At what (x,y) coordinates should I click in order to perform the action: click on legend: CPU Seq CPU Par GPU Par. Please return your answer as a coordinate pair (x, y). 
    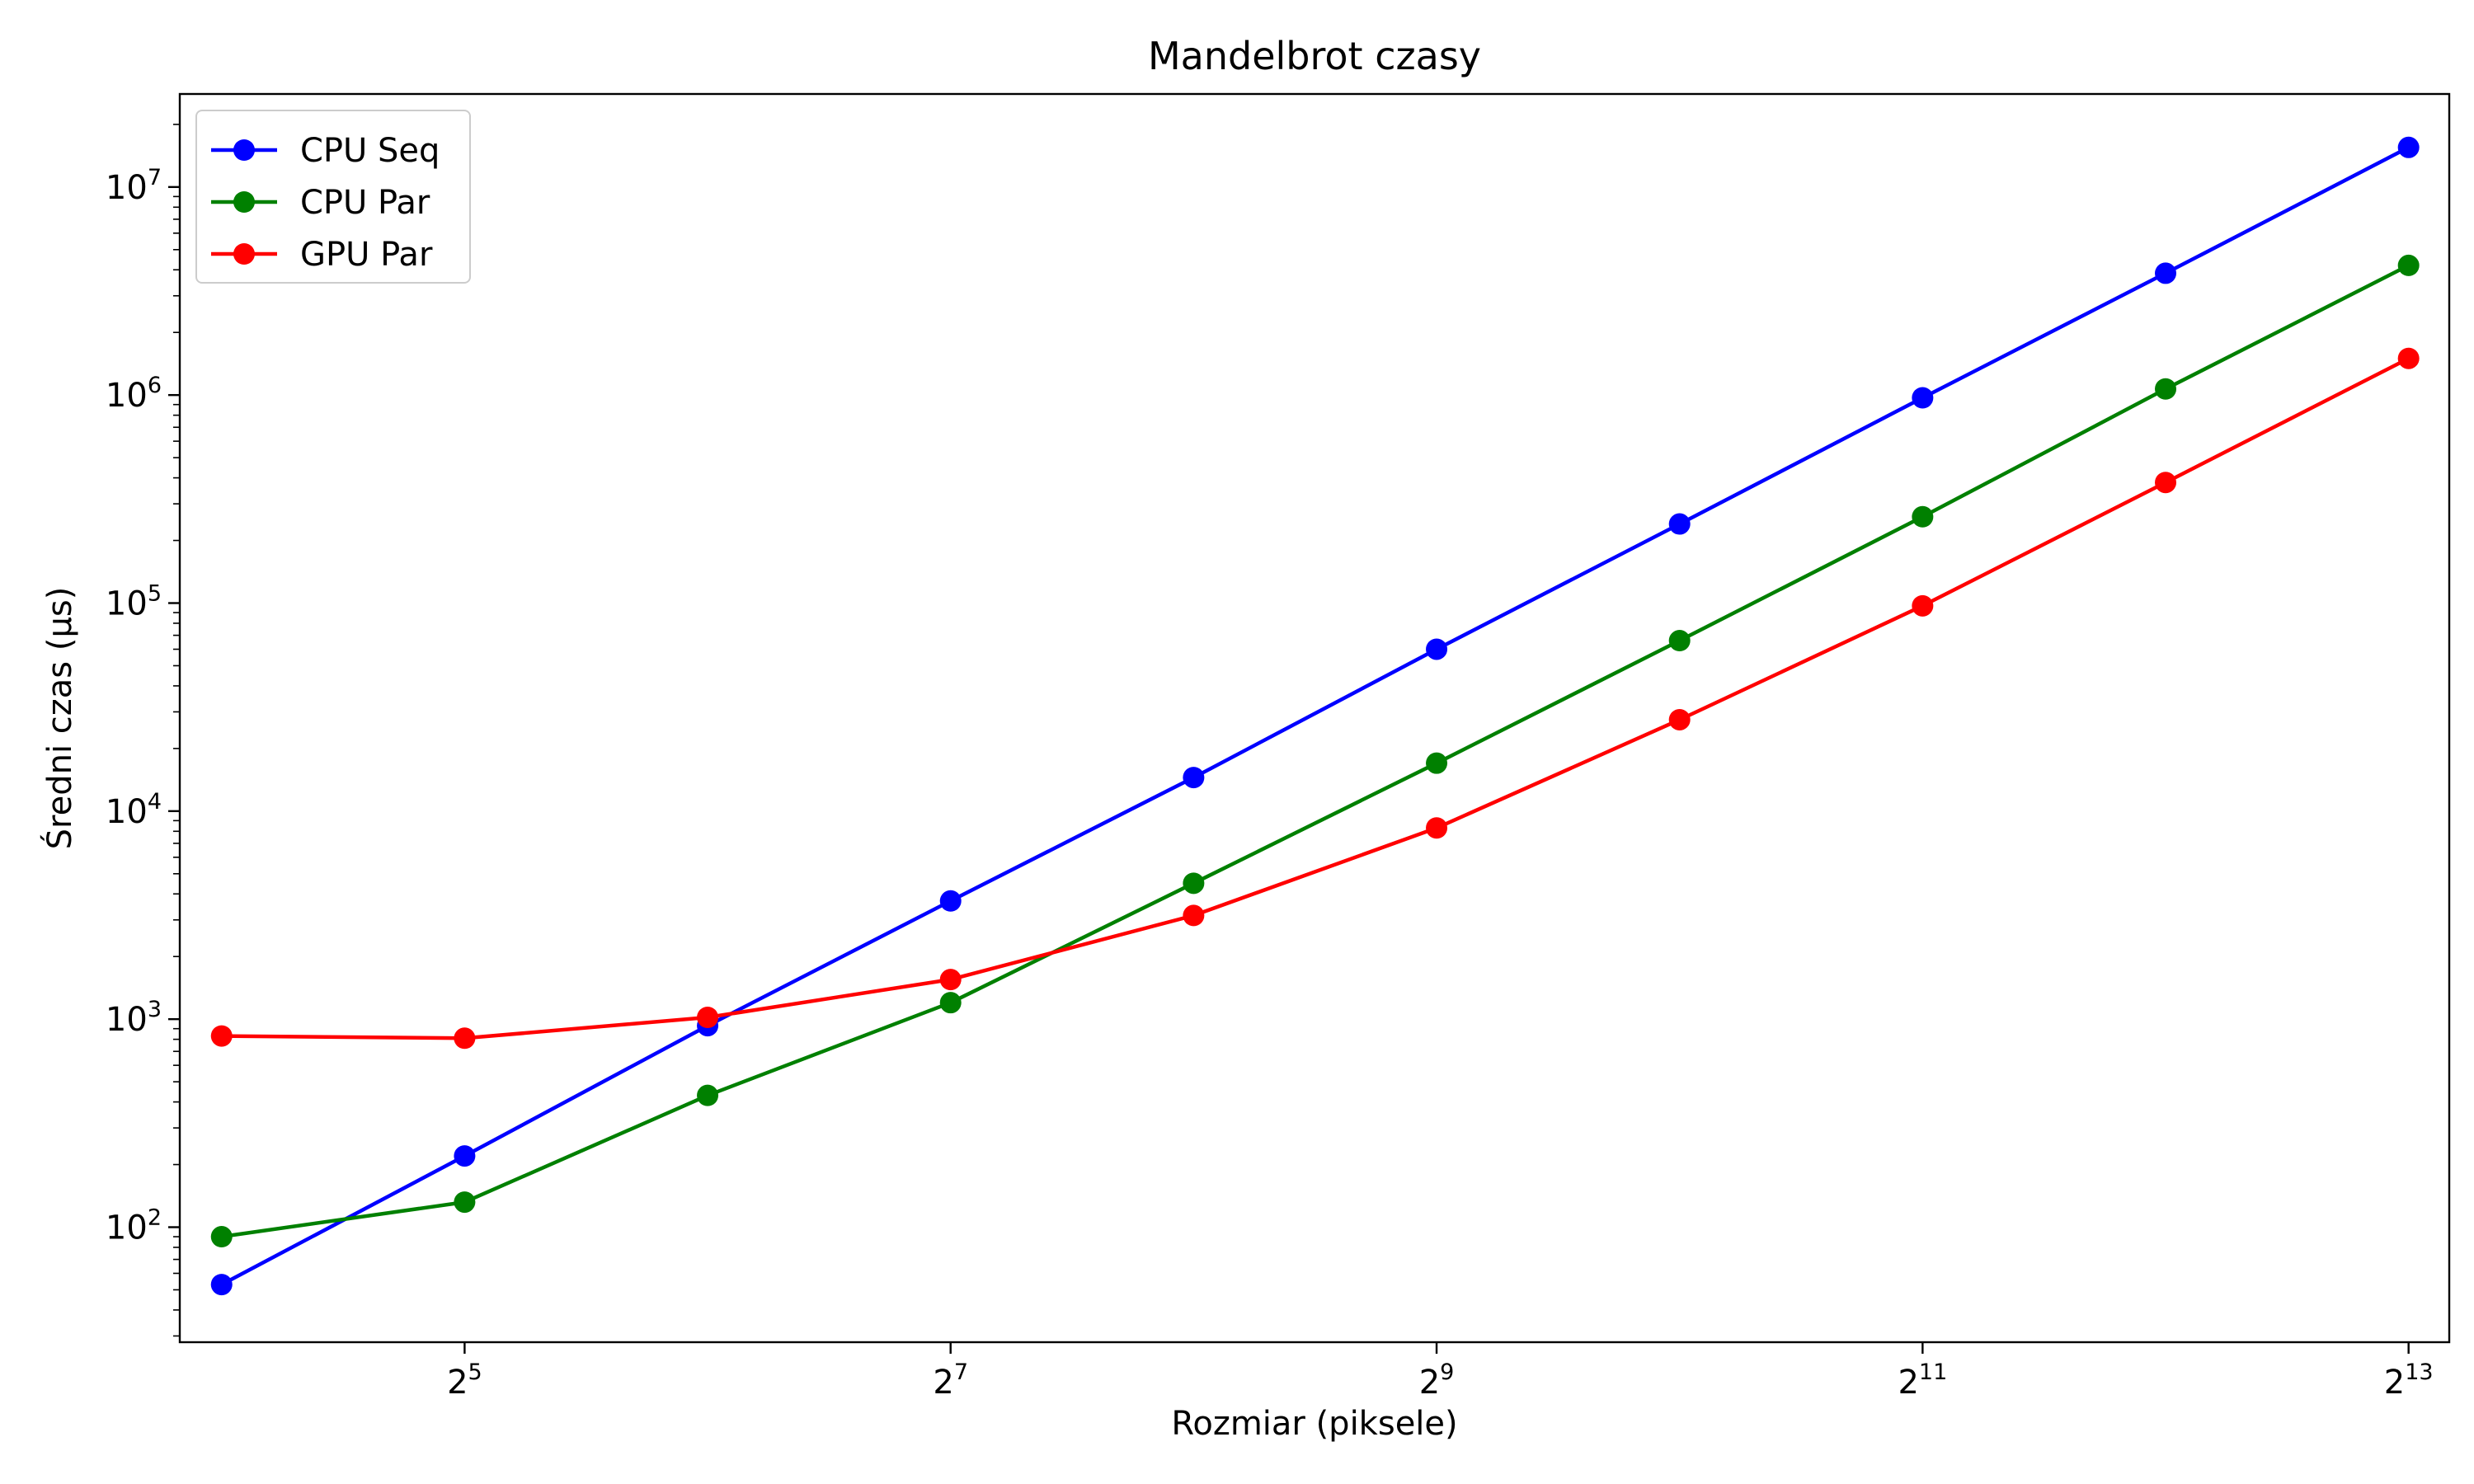
    Looking at the image, I should click on (333, 196).